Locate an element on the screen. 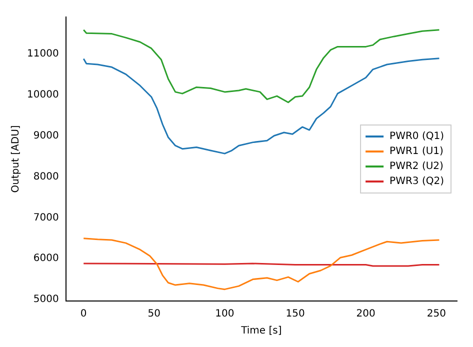  legend-label: PWR3 (Q2) is located at coordinates (417, 182).